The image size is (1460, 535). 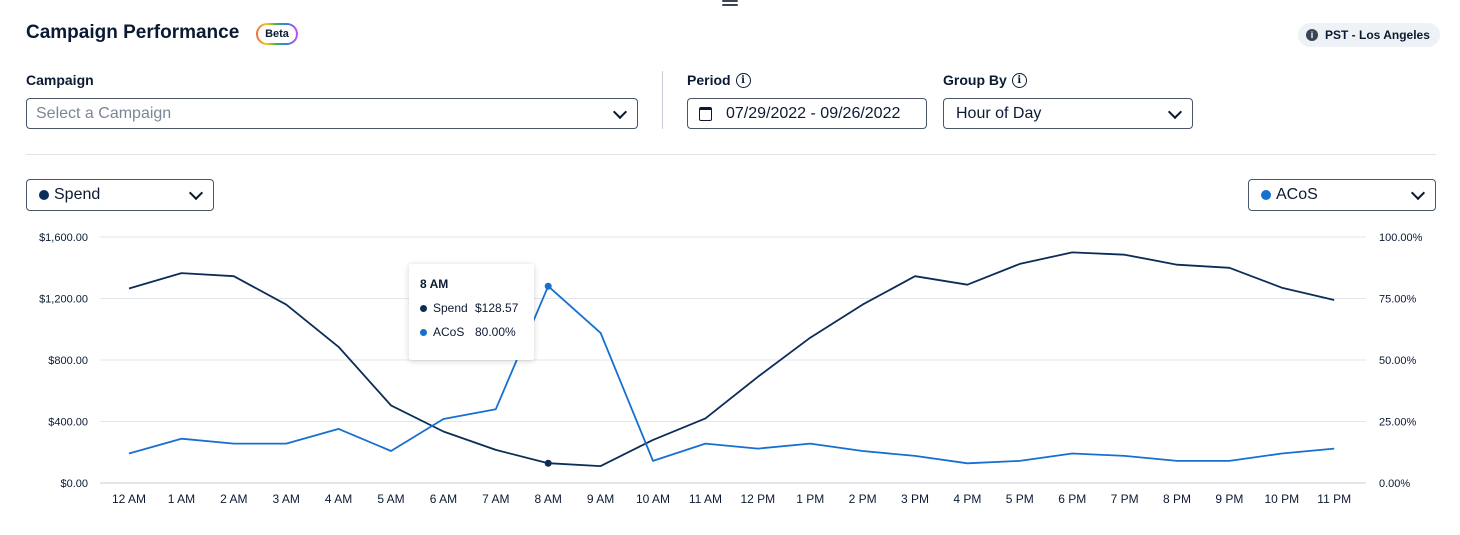 I want to click on beta-badge: Beta, so click(x=277, y=34).